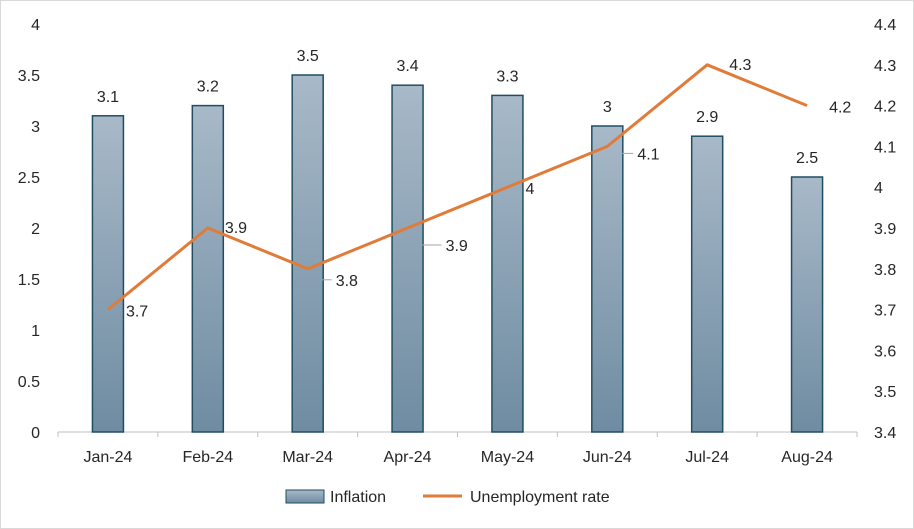 This screenshot has height=529, width=914. What do you see at coordinates (408, 457) in the screenshot?
I see `x-tick-label: Apr-24` at bounding box center [408, 457].